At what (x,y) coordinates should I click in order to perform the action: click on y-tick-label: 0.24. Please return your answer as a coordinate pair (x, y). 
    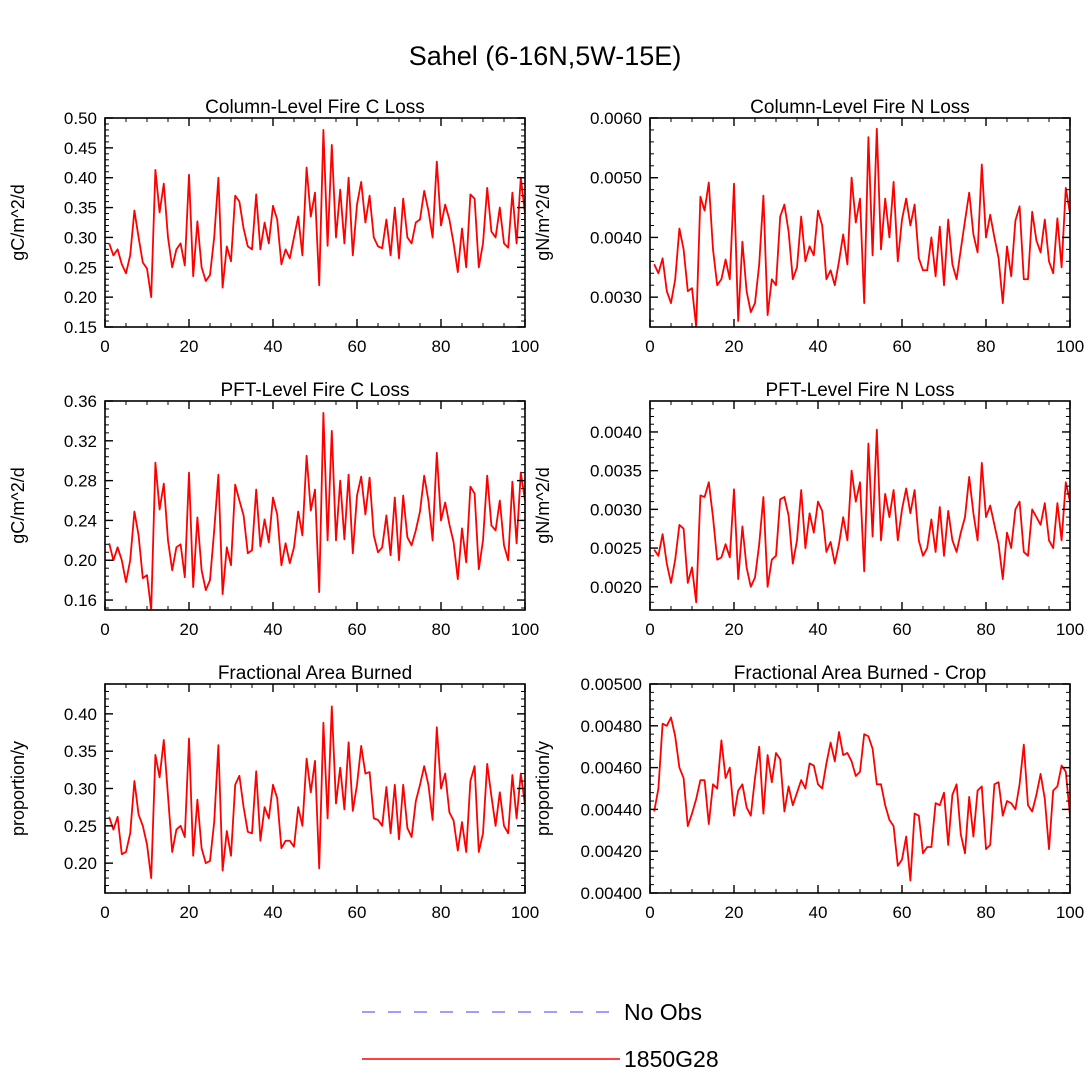
    Looking at the image, I should click on (80, 520).